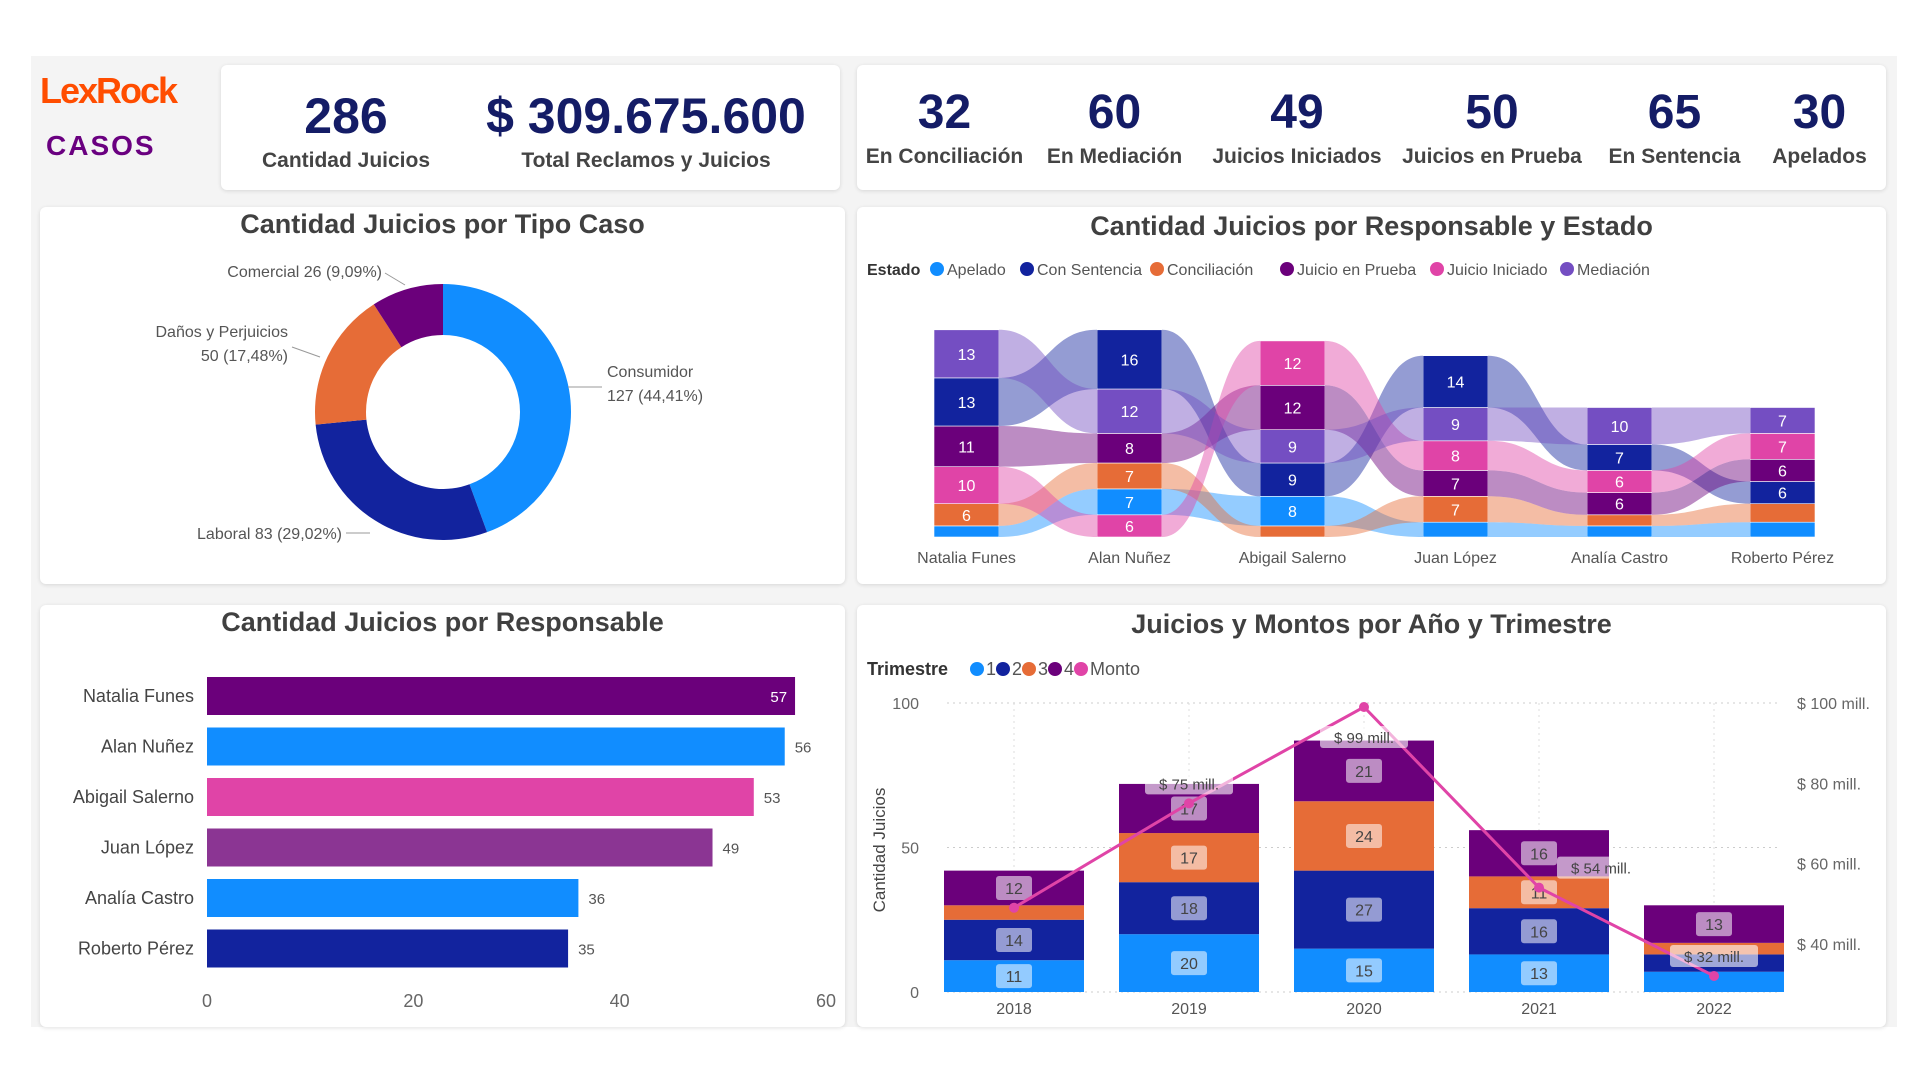  What do you see at coordinates (1455, 457) in the screenshot?
I see `segment-label: 8` at bounding box center [1455, 457].